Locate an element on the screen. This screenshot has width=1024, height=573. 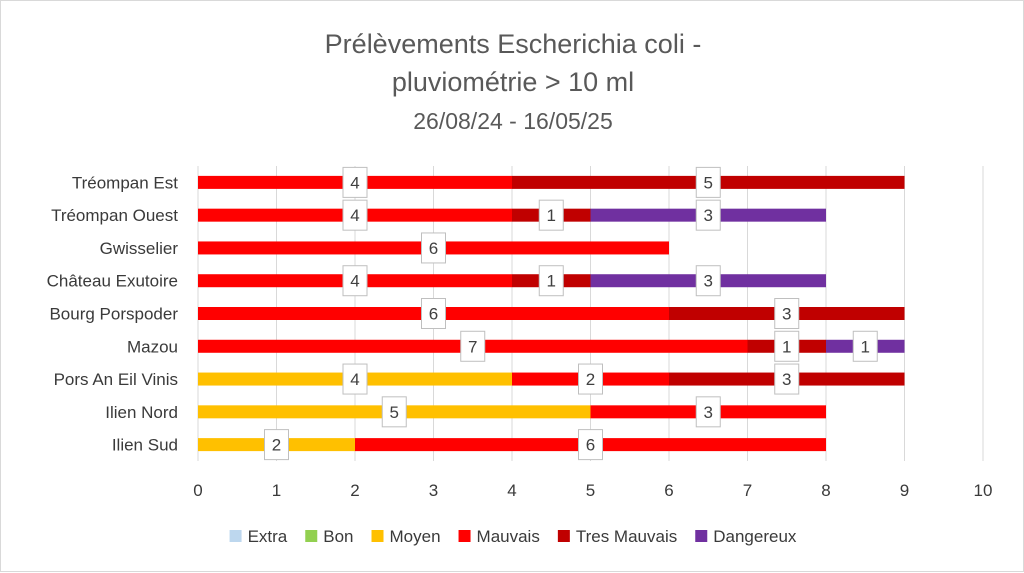
category-label: Pors An Eil Vinis is located at coordinates (116, 379).